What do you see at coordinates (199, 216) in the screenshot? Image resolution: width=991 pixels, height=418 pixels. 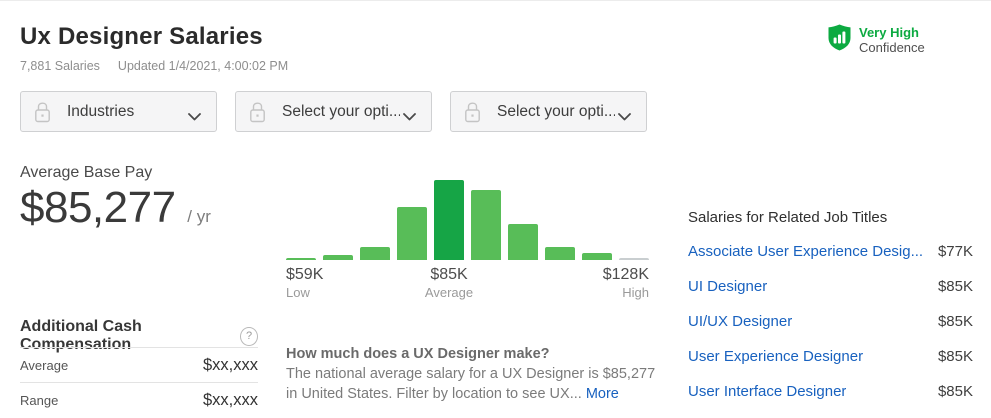 I see `base-pay-period: / yr` at bounding box center [199, 216].